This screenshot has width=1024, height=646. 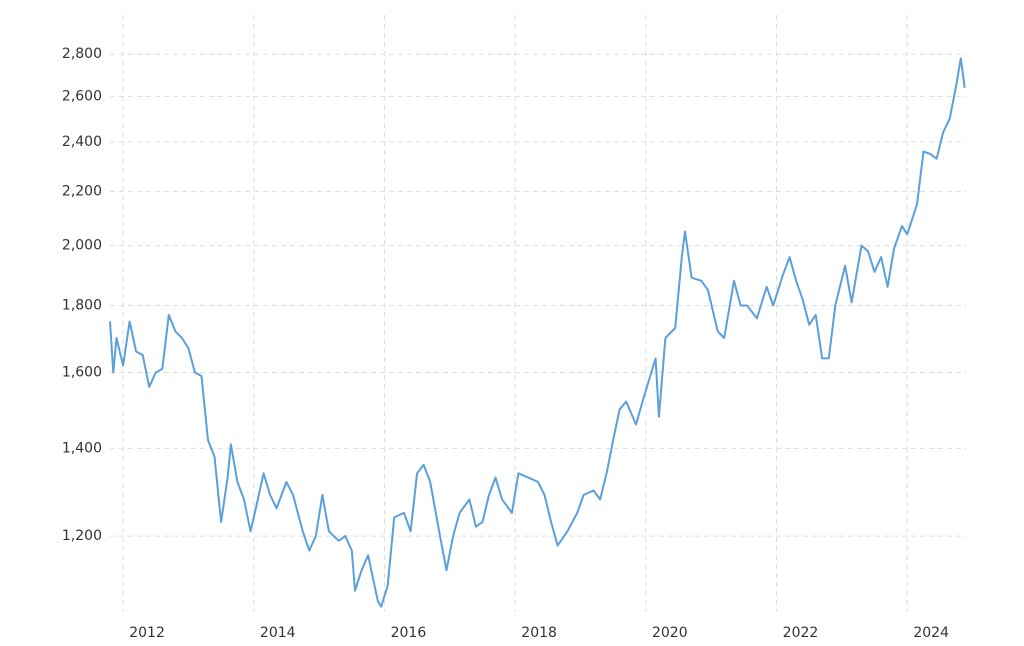 I want to click on x-tick-label: 2020, so click(x=670, y=633).